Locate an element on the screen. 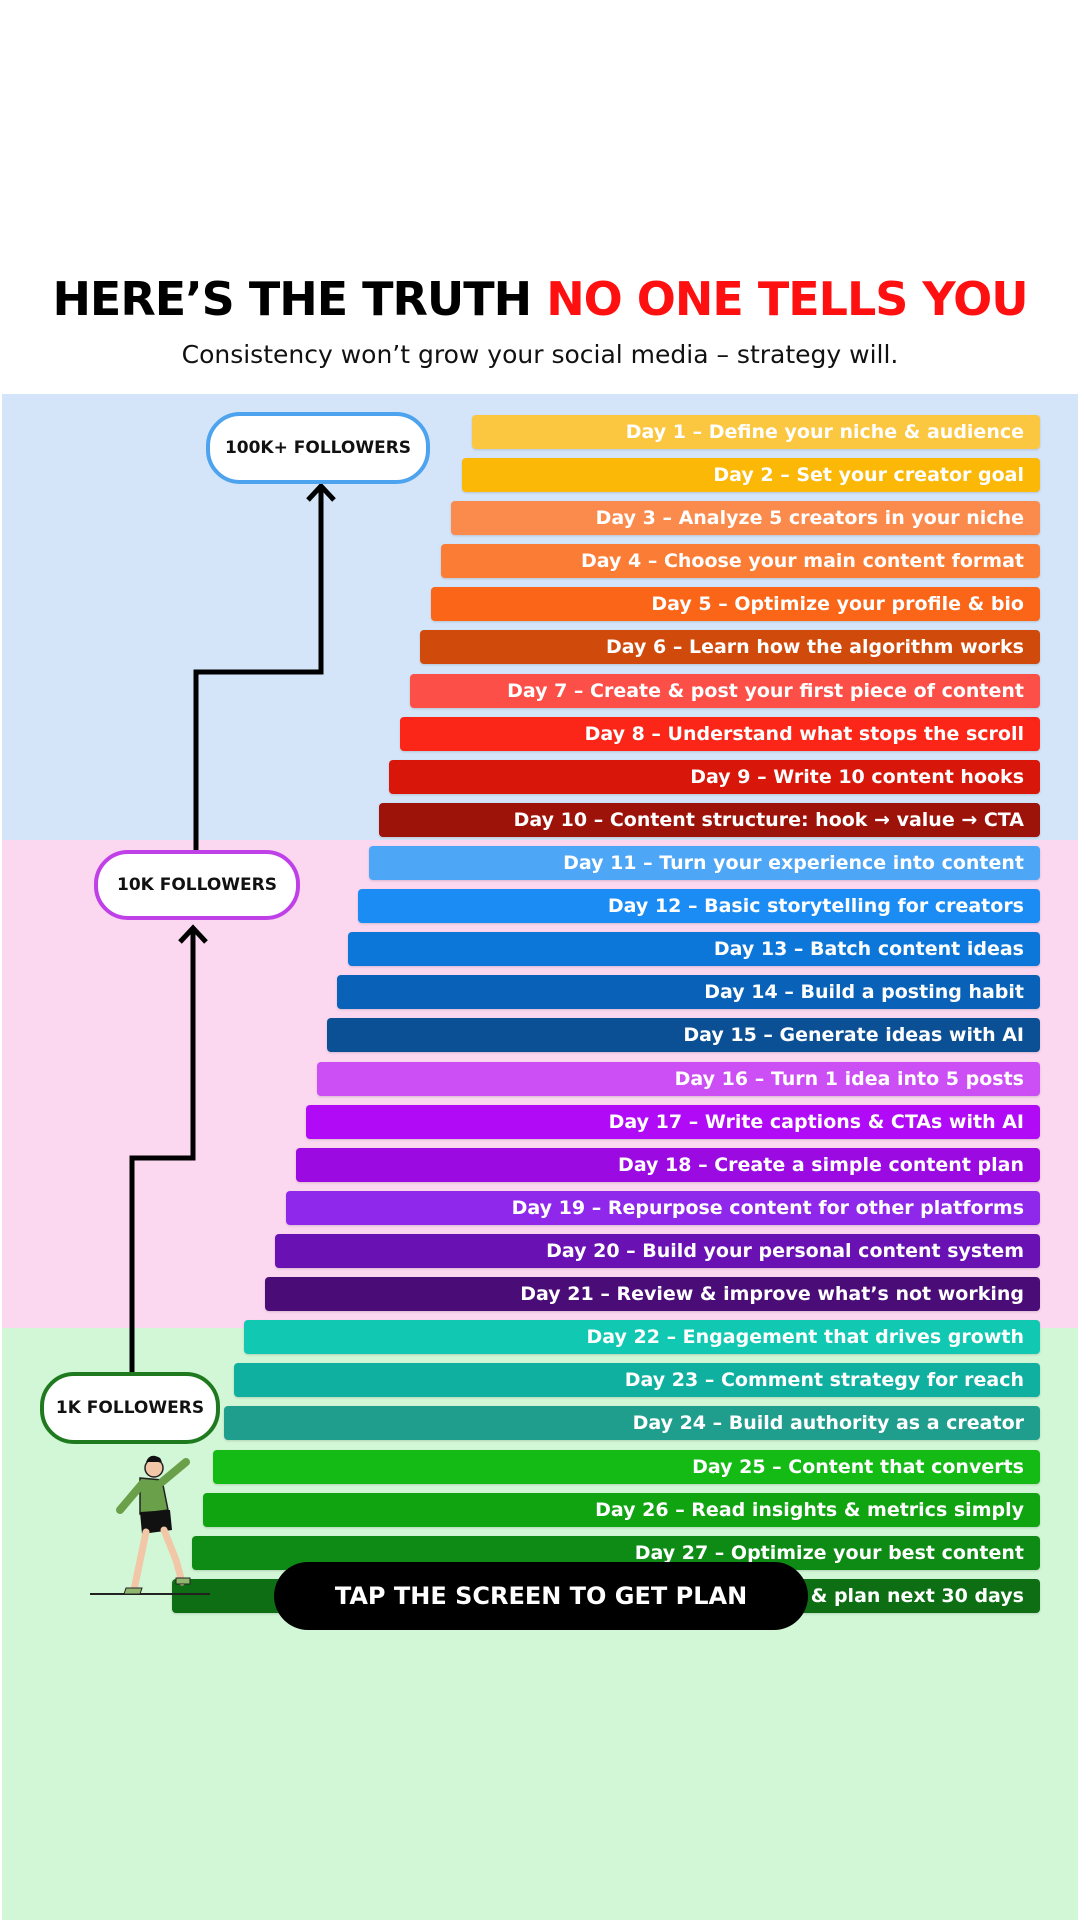 This screenshot has height=1920, width=1080. day-step-8: Day 8 – Understand what stops the scroll is located at coordinates (720, 734).